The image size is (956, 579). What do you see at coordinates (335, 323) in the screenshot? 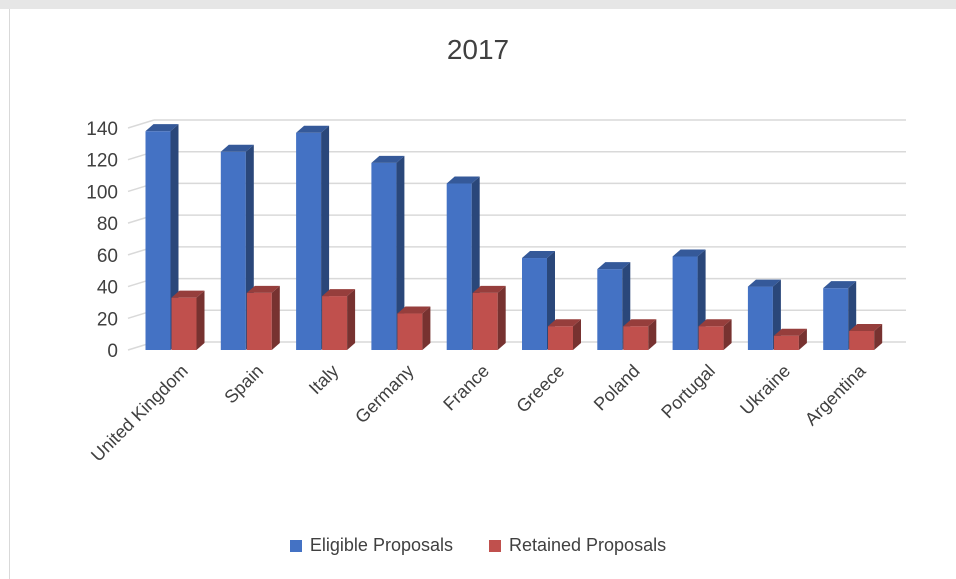
I see `bar-retained-proposals-italy` at bounding box center [335, 323].